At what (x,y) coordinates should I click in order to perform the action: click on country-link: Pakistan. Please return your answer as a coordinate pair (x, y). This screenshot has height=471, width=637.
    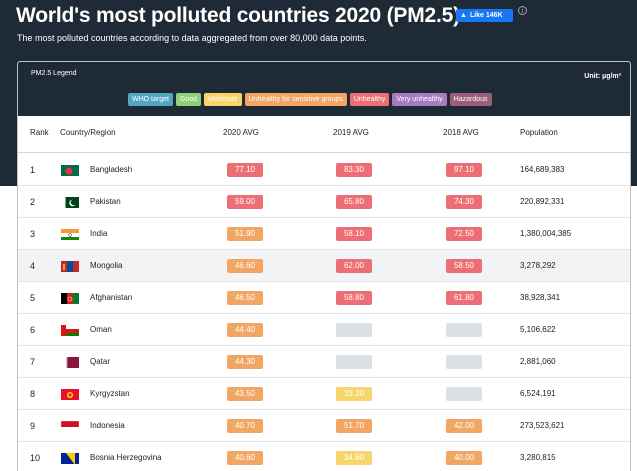
    Looking at the image, I should click on (105, 201).